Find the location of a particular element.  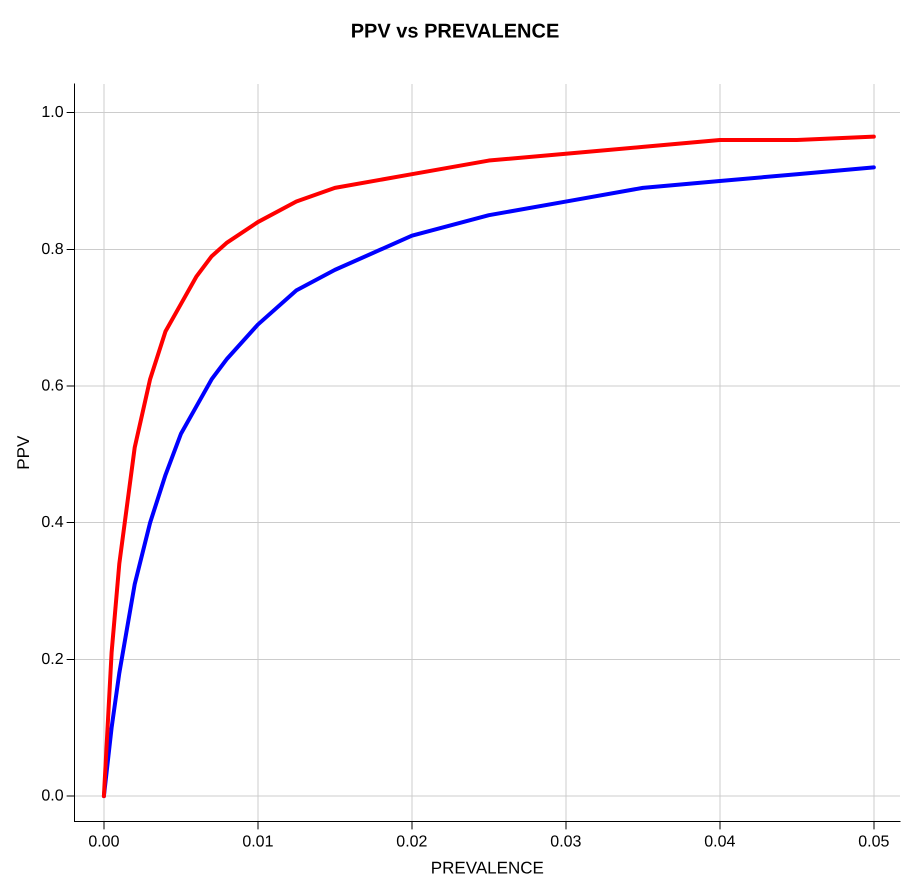

y-tick-label: 0.6 is located at coordinates (52, 385).